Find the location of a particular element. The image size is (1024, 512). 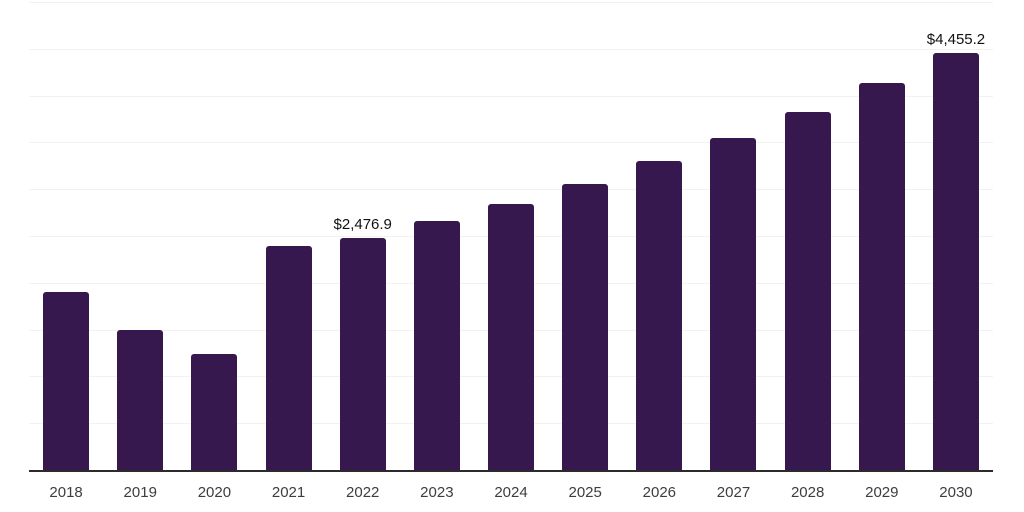

bar-2018 is located at coordinates (66, 381).